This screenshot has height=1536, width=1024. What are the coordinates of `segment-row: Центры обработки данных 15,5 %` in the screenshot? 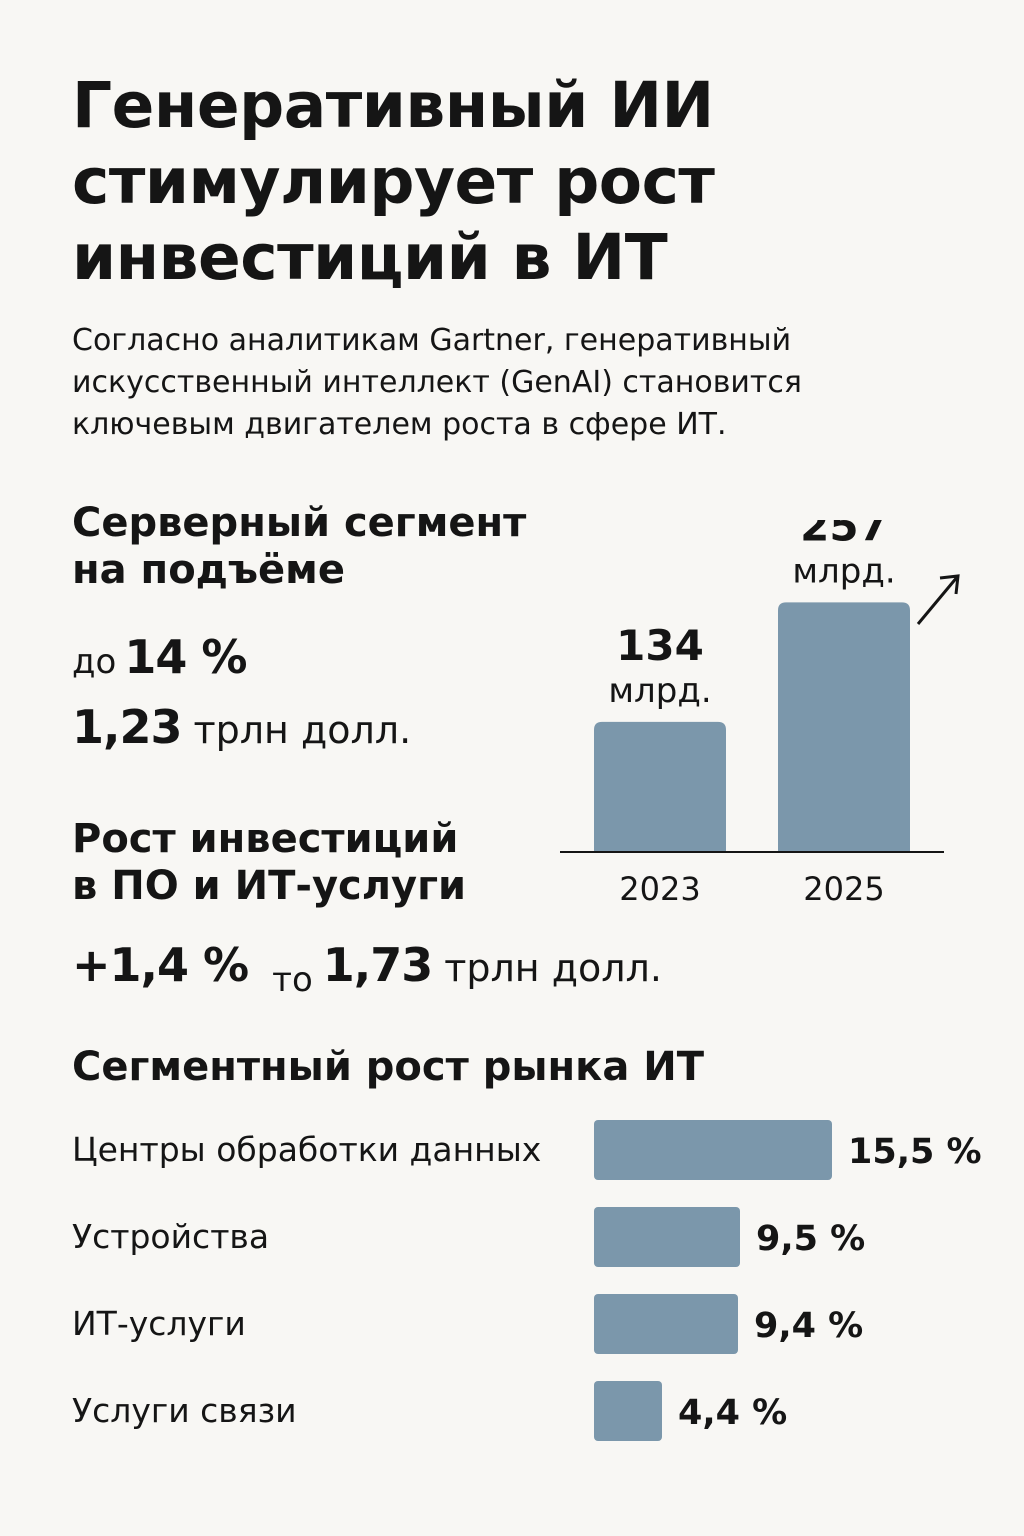 It's located at (532, 1151).